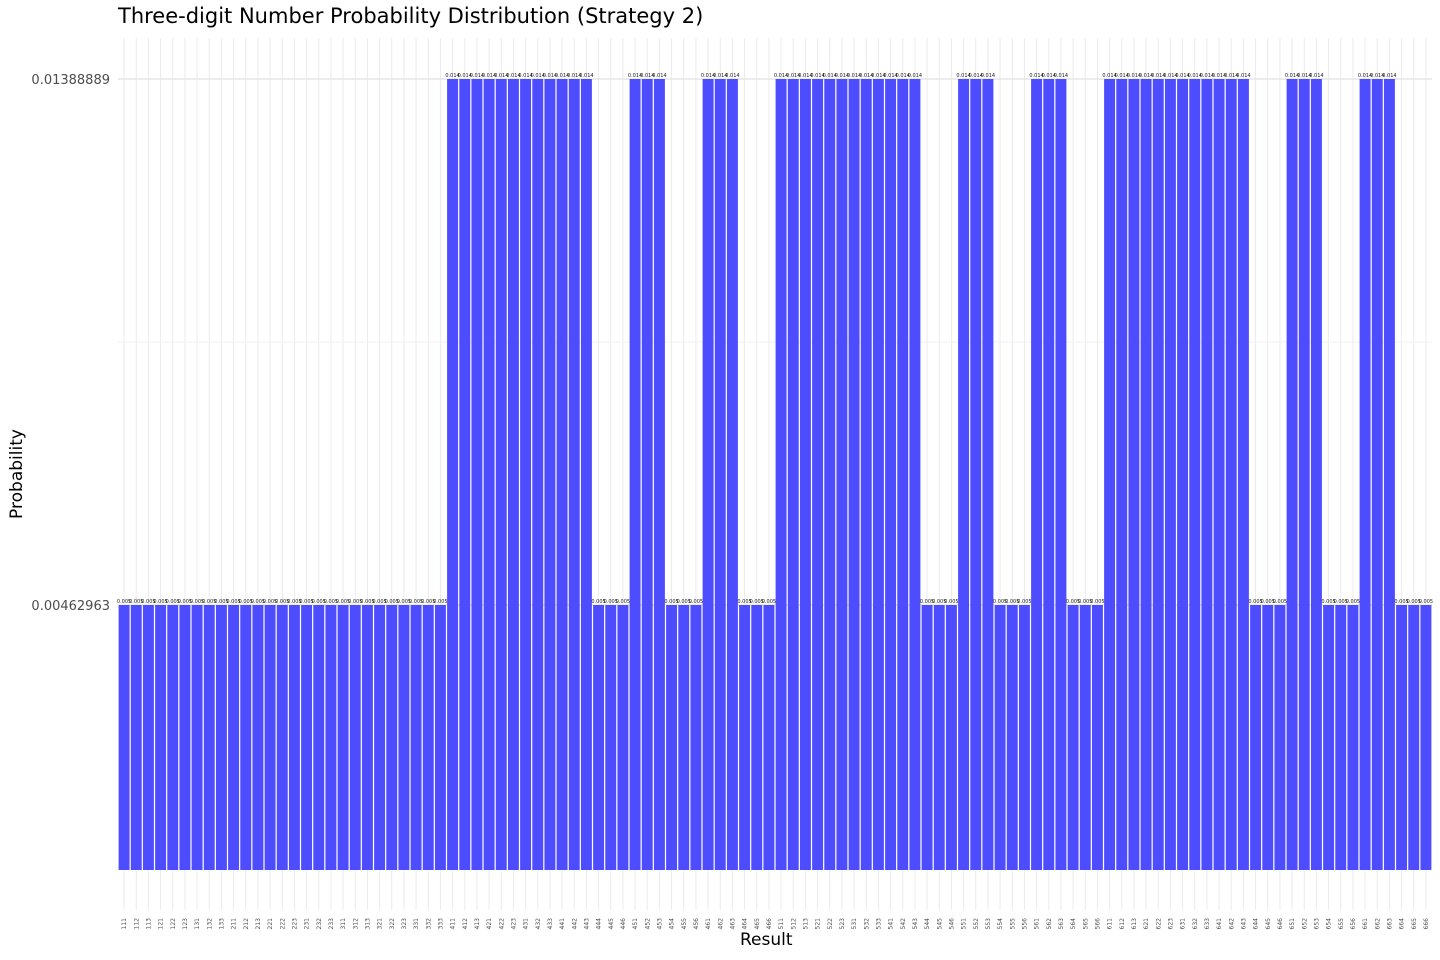  What do you see at coordinates (1122, 924) in the screenshot?
I see `x-tick-label: 612` at bounding box center [1122, 924].